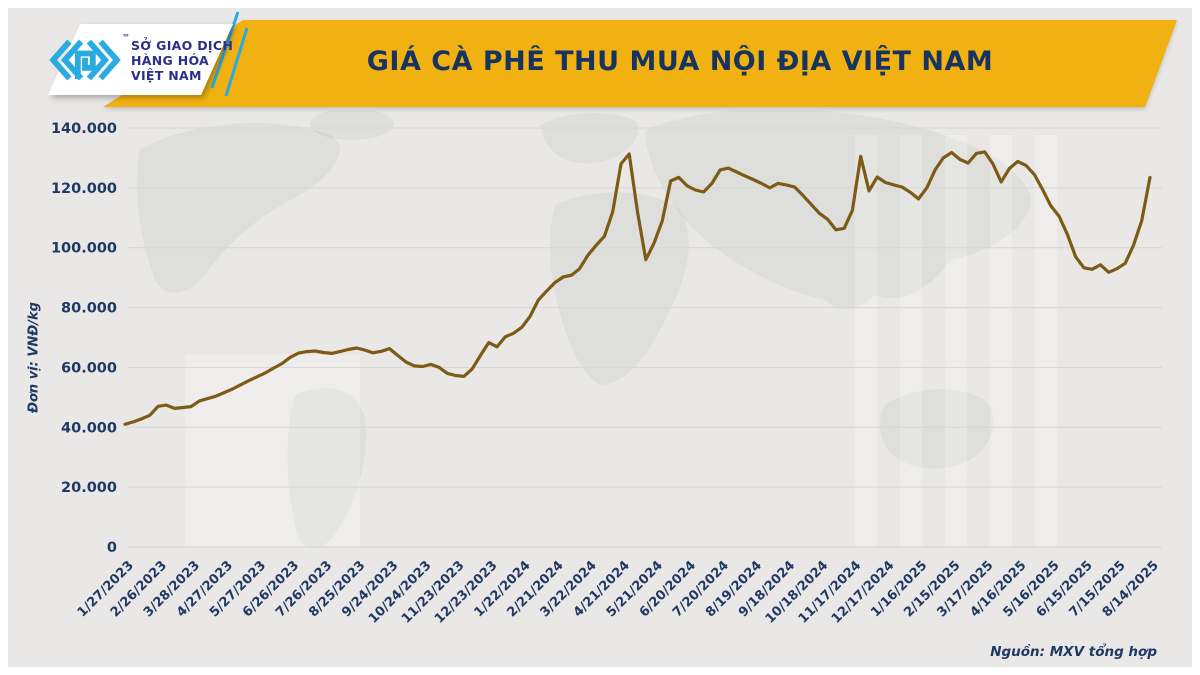 Image resolution: width=1200 pixels, height=675 pixels. What do you see at coordinates (1073, 652) in the screenshot?
I see `source-note: Nguồn: MXV tổng hợp` at bounding box center [1073, 652].